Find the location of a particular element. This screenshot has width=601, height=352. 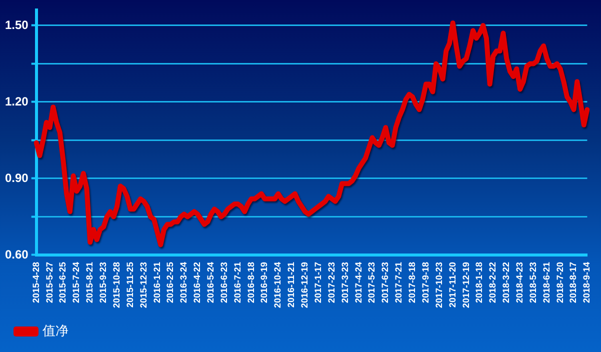

x-tick-label: 2017-8-18 is located at coordinates (412, 283).